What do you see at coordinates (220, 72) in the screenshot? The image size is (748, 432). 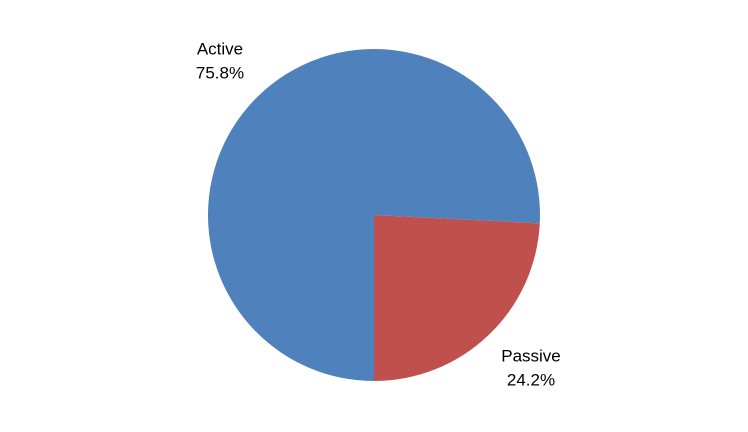 I see `slice-value-label: 75.8%` at bounding box center [220, 72].